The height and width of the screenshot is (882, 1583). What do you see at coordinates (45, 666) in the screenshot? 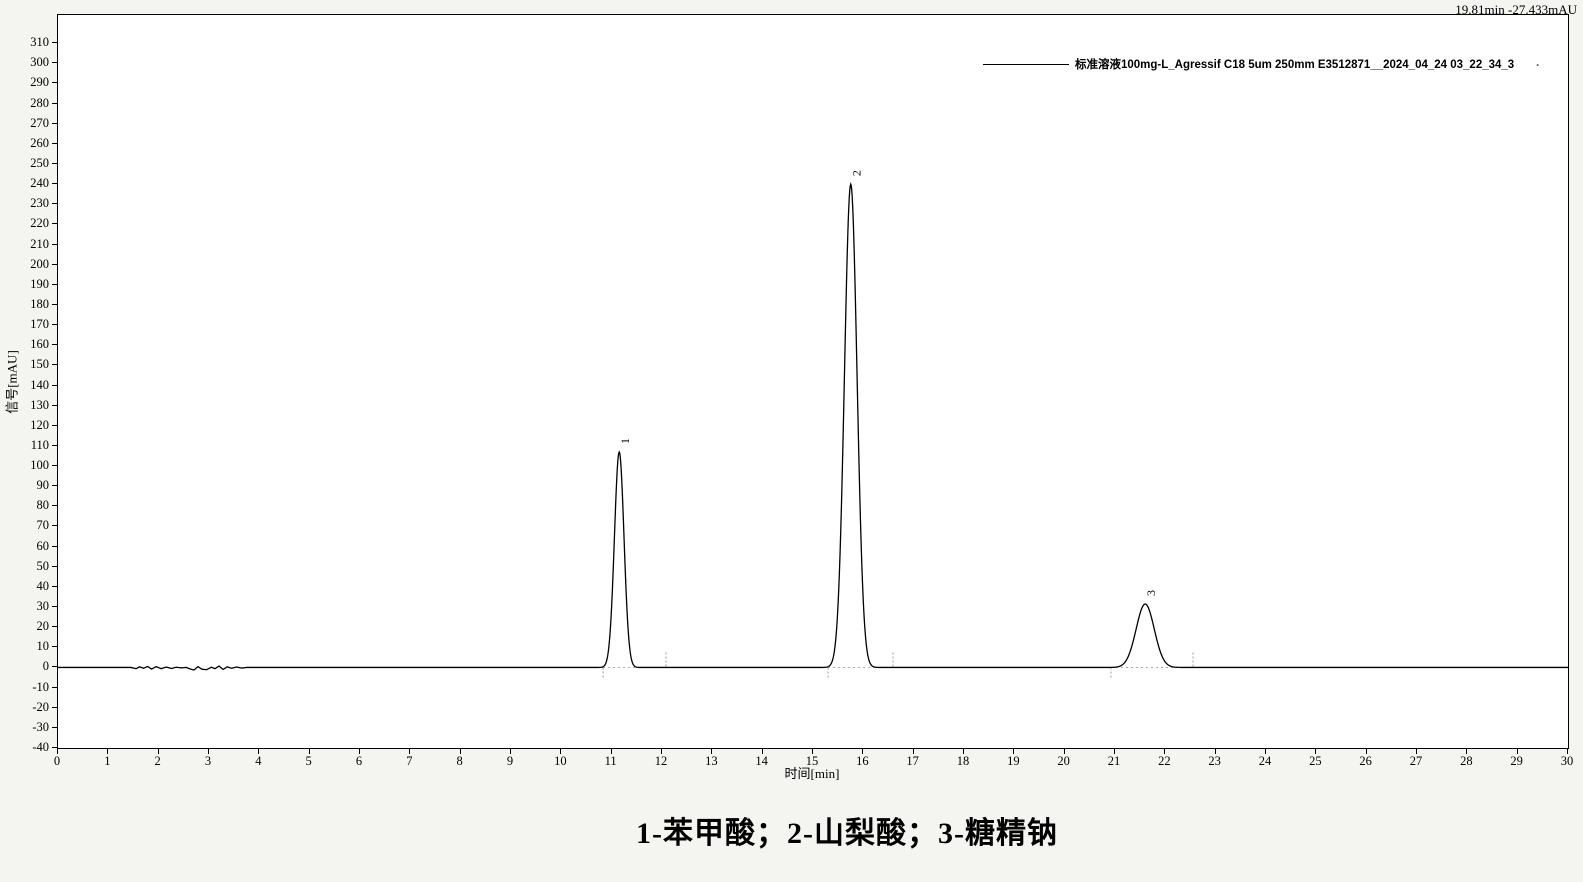
I see `y-tick-label: 0` at bounding box center [45, 666].